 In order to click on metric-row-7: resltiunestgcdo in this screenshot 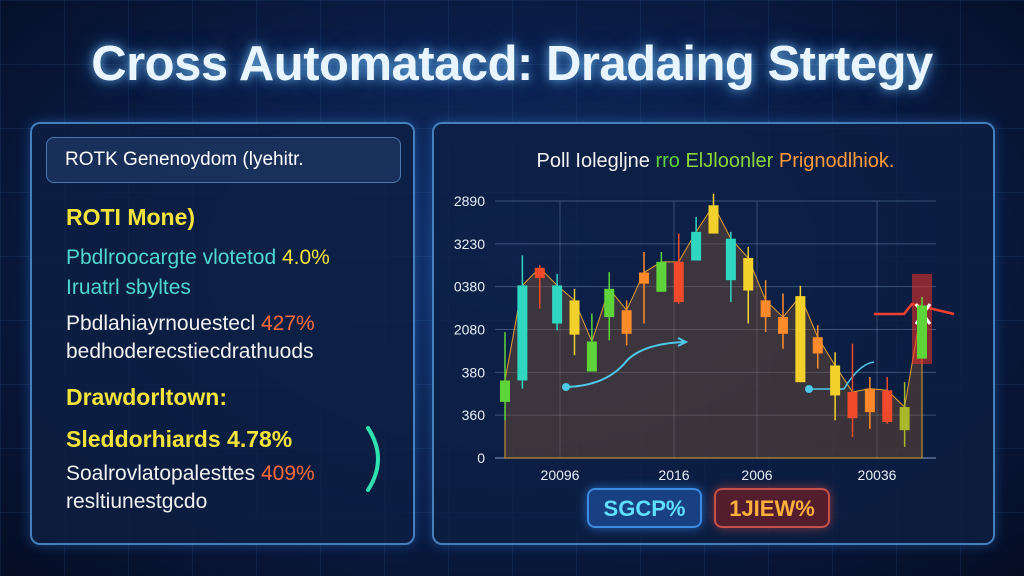, I will do `click(137, 501)`.